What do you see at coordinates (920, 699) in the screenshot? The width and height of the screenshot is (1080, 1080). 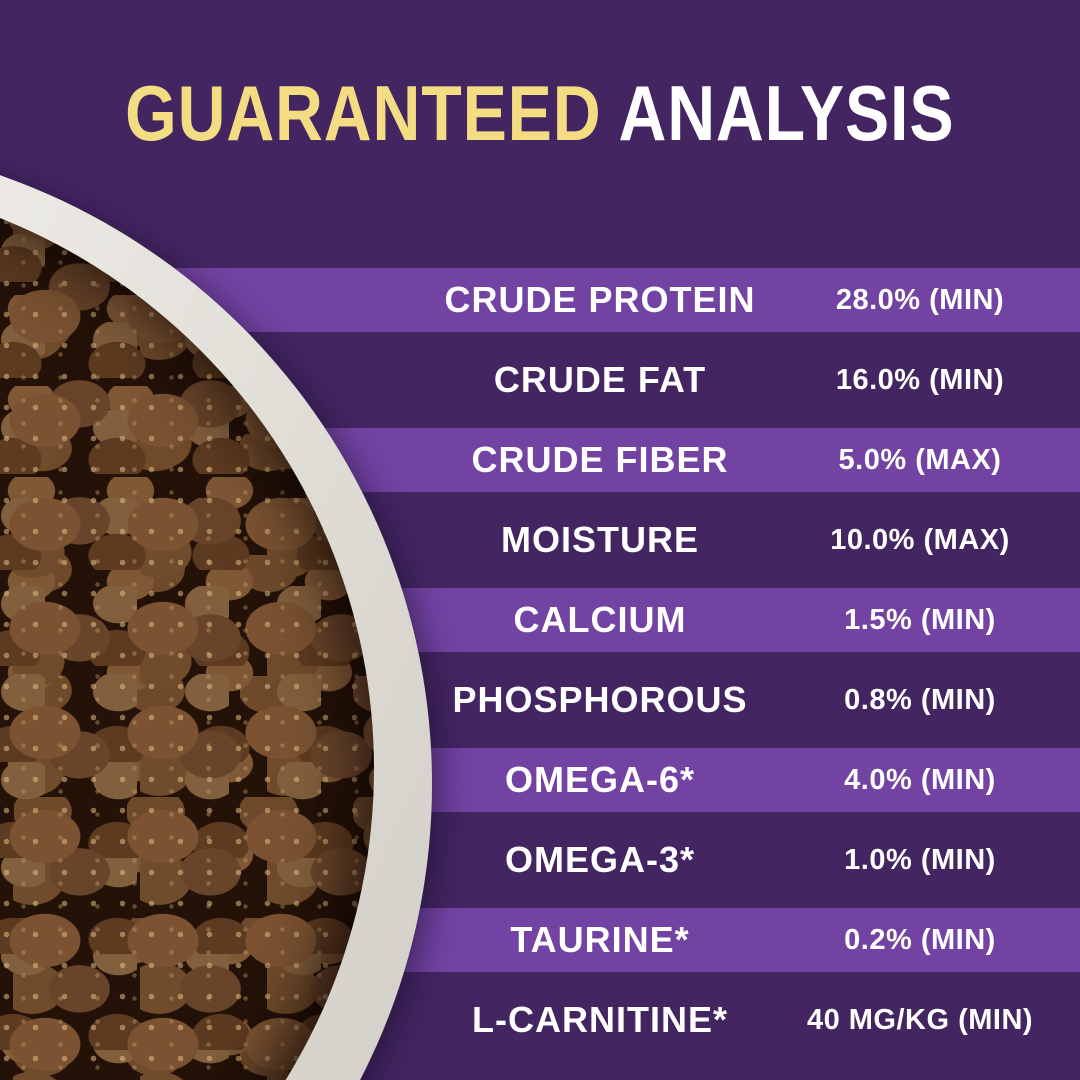 I see `nutrient-value: 0.8% (MIN)` at bounding box center [920, 699].